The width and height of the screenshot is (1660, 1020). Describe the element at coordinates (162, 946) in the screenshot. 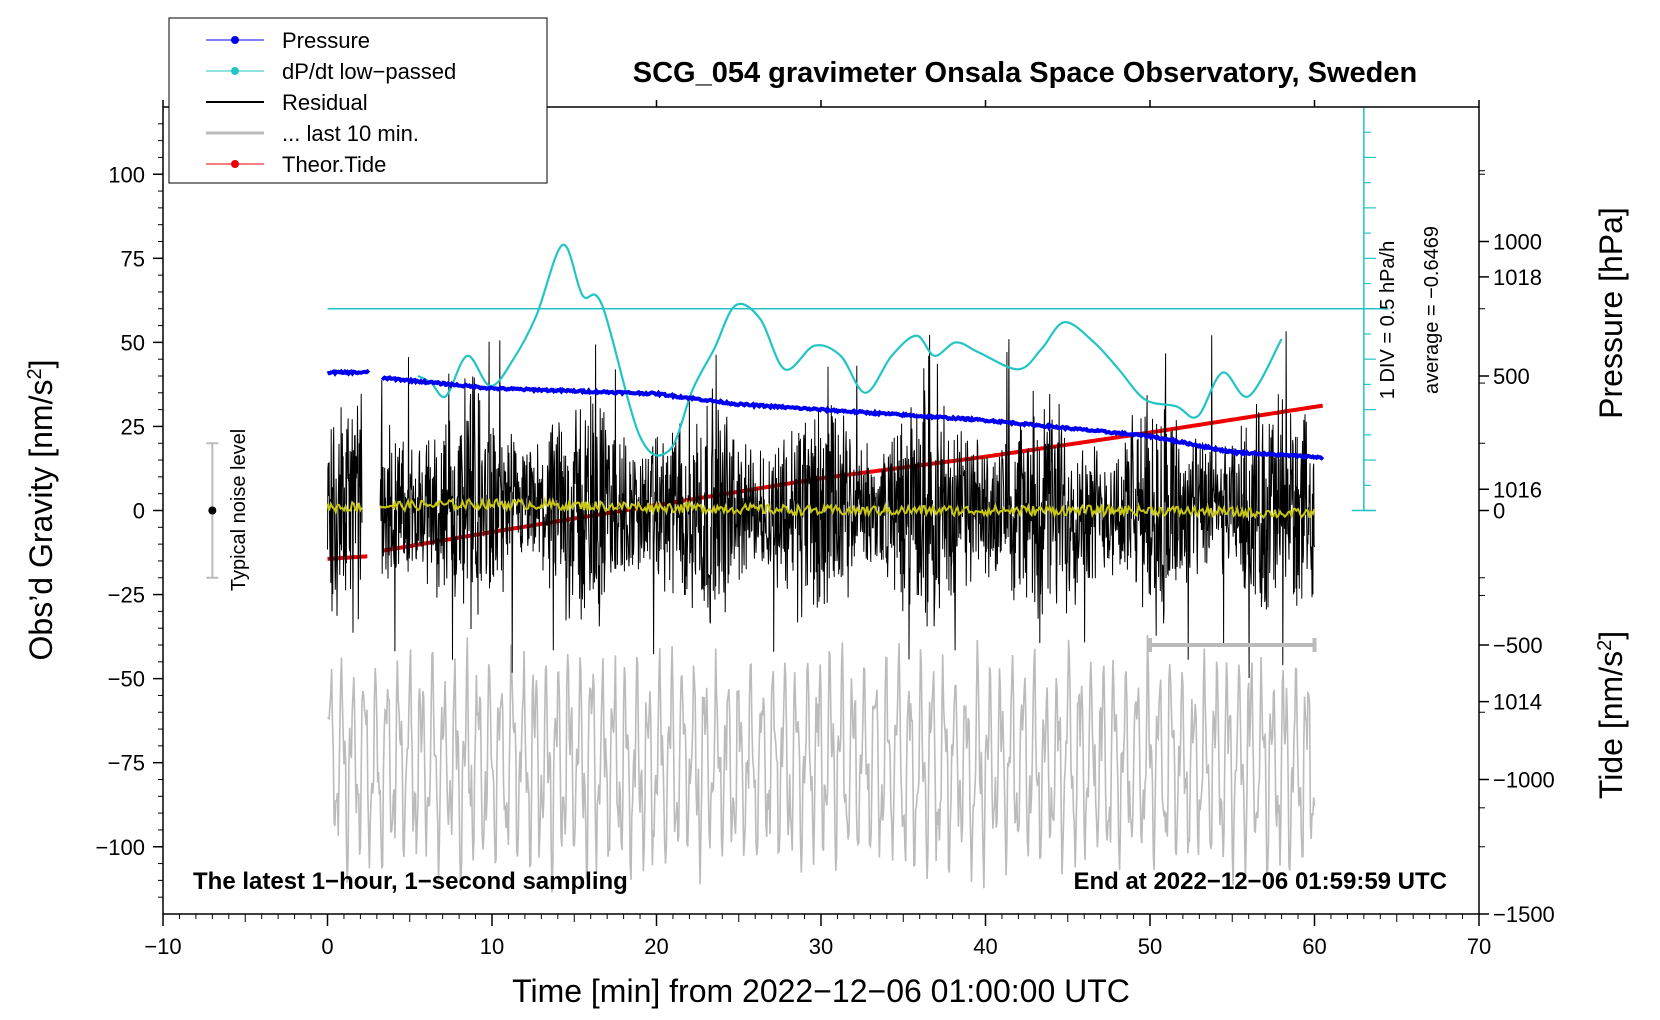

I see `x-tick-label: −10` at that location.